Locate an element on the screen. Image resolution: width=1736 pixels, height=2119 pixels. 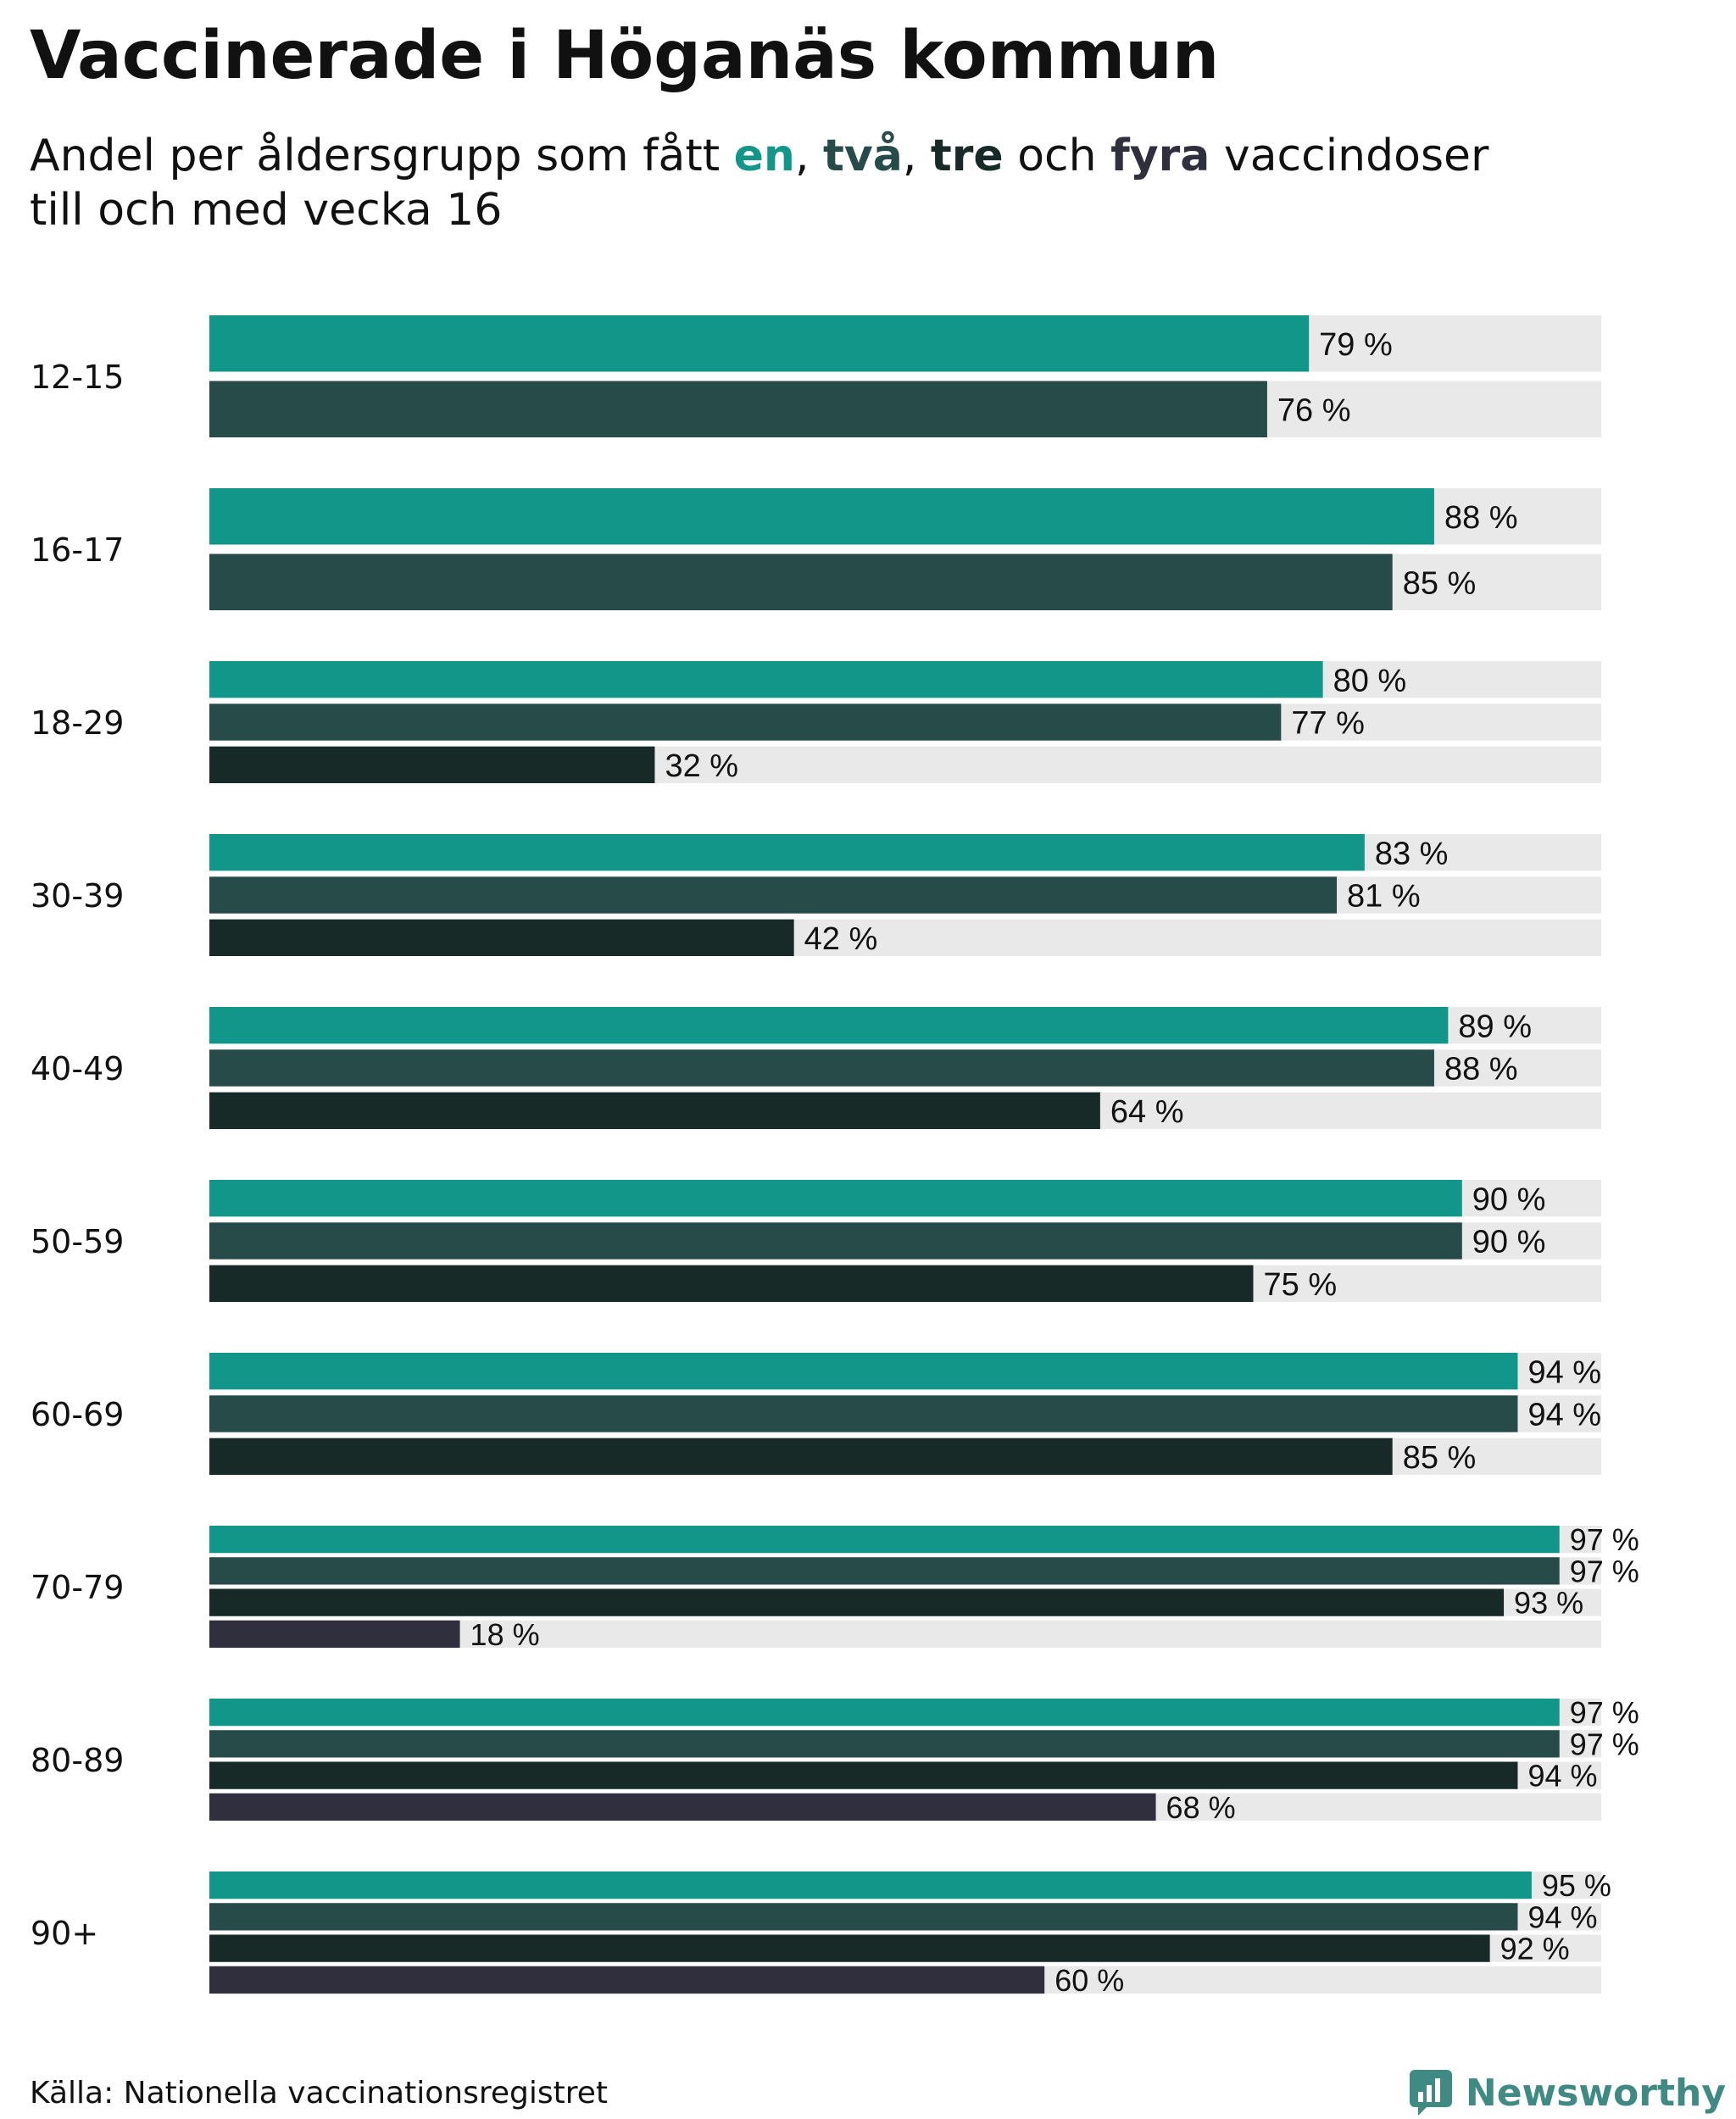
data-label: 79 % is located at coordinates (1356, 345).